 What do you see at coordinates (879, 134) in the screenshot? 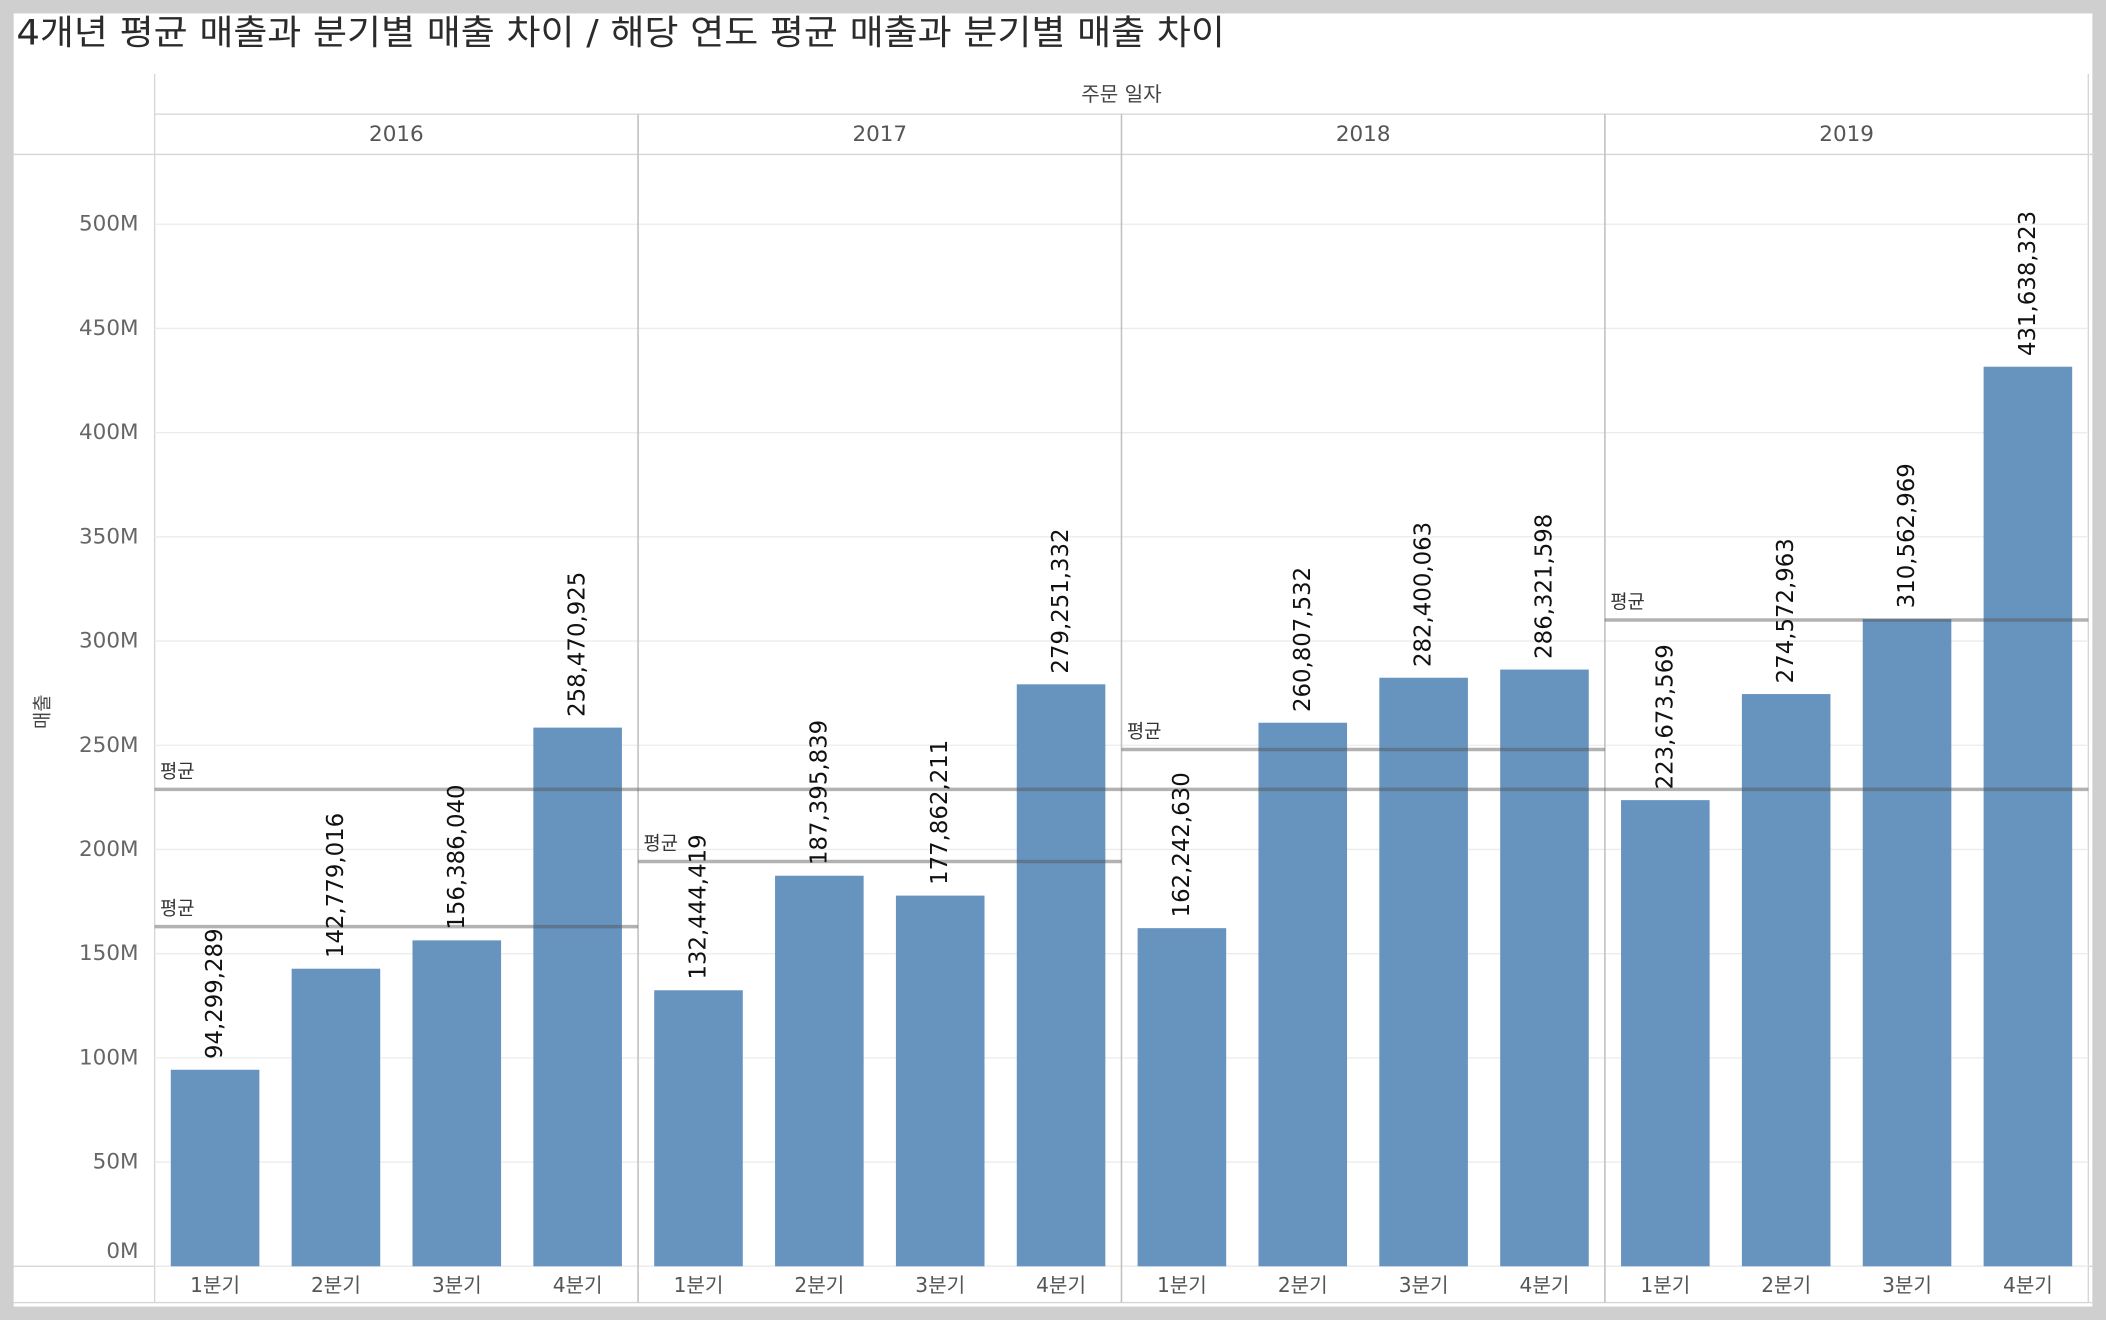
I see `year-header-2017: 2017` at bounding box center [879, 134].